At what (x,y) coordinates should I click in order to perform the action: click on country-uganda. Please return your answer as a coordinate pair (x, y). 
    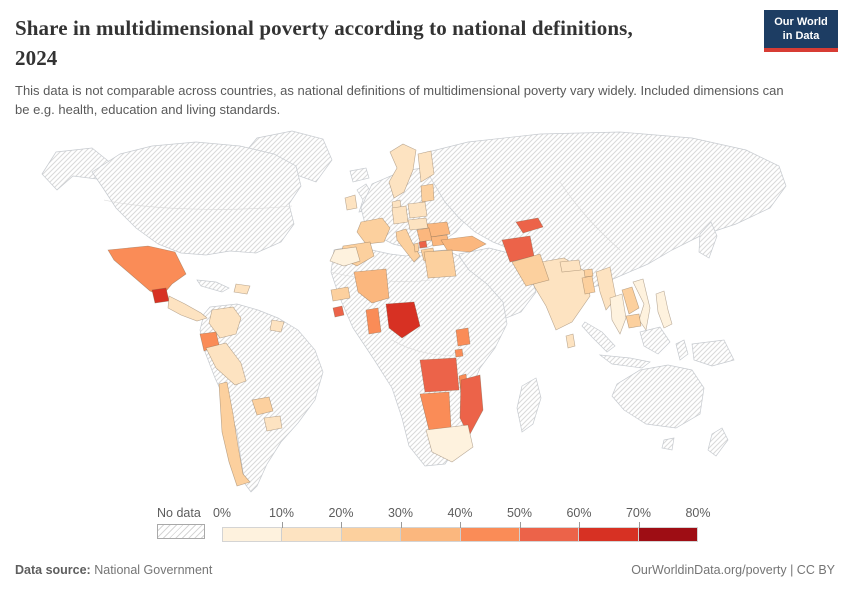
    Looking at the image, I should click on (463, 337).